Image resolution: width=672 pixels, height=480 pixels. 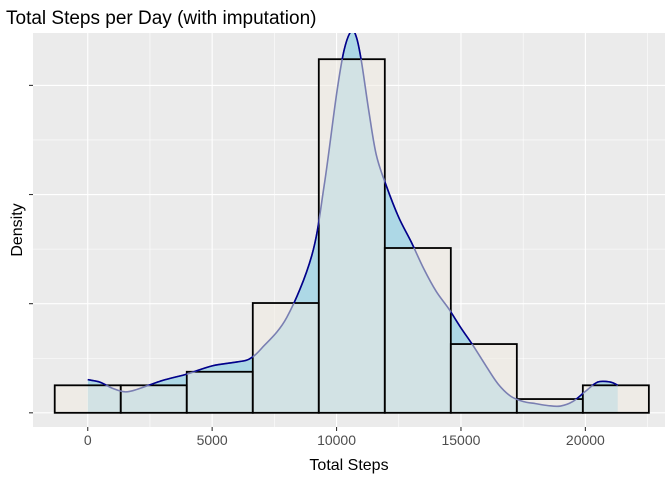 I want to click on x-axis-title: Total Steps, so click(x=348, y=465).